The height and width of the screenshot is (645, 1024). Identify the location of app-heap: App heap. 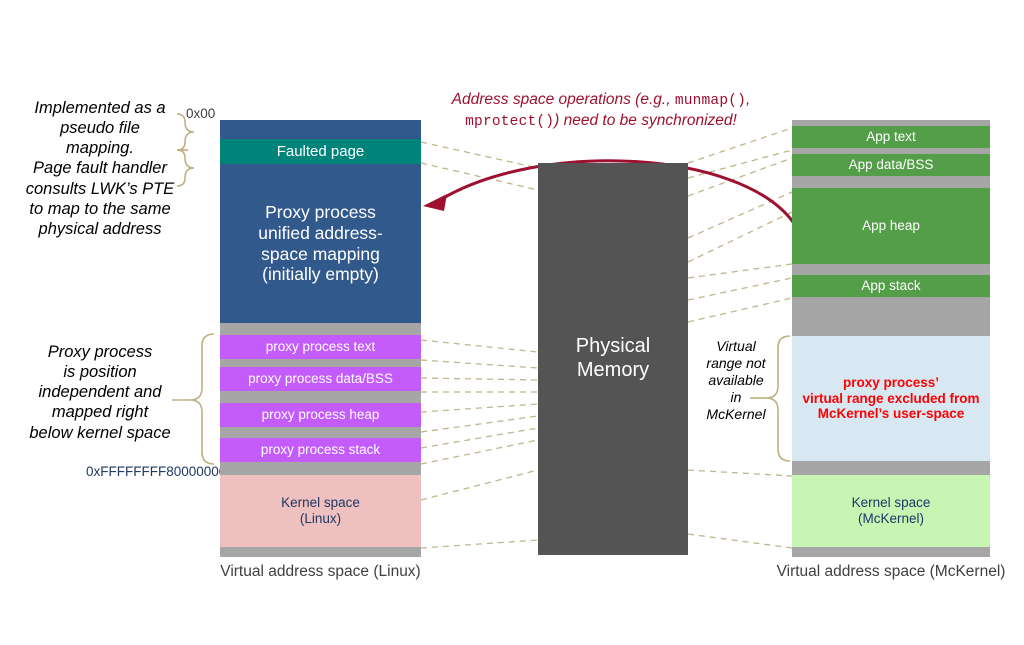
(891, 226).